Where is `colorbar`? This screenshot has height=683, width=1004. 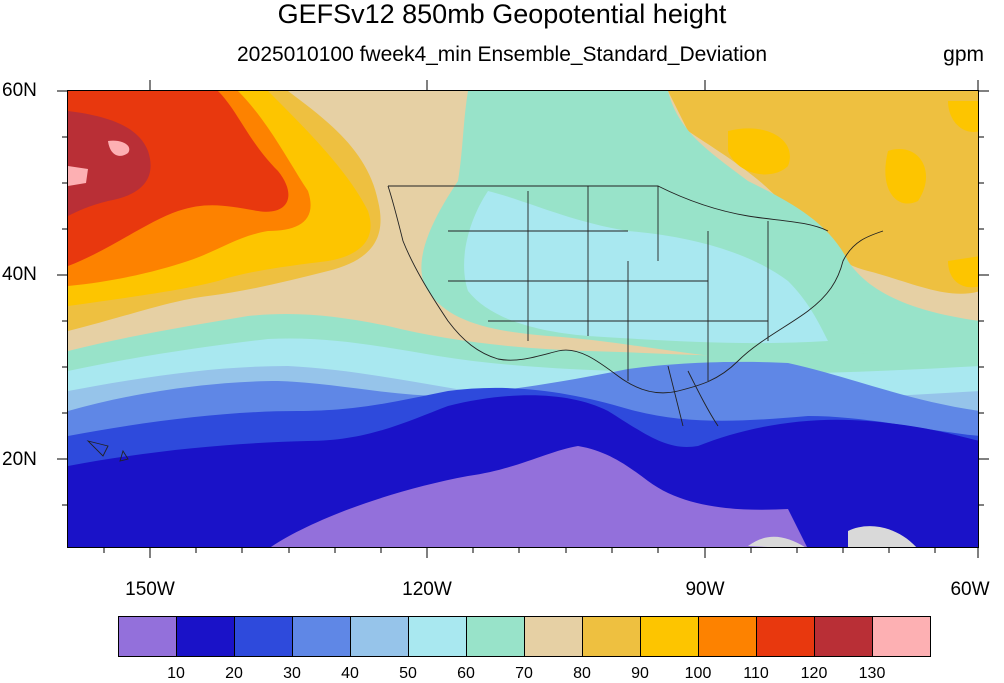
colorbar is located at coordinates (524, 636).